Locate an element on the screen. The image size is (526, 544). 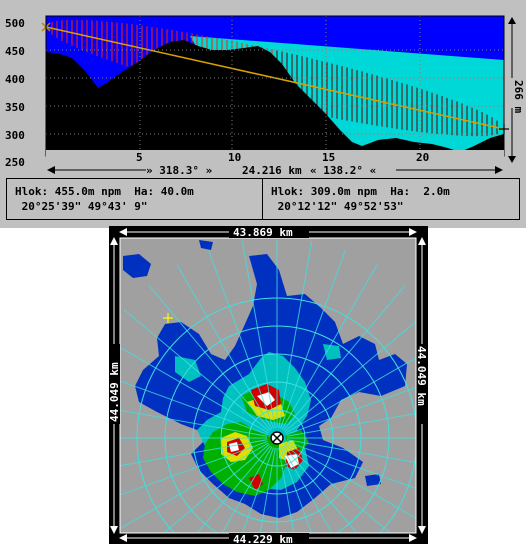
info-divider is located at coordinates (262, 198).